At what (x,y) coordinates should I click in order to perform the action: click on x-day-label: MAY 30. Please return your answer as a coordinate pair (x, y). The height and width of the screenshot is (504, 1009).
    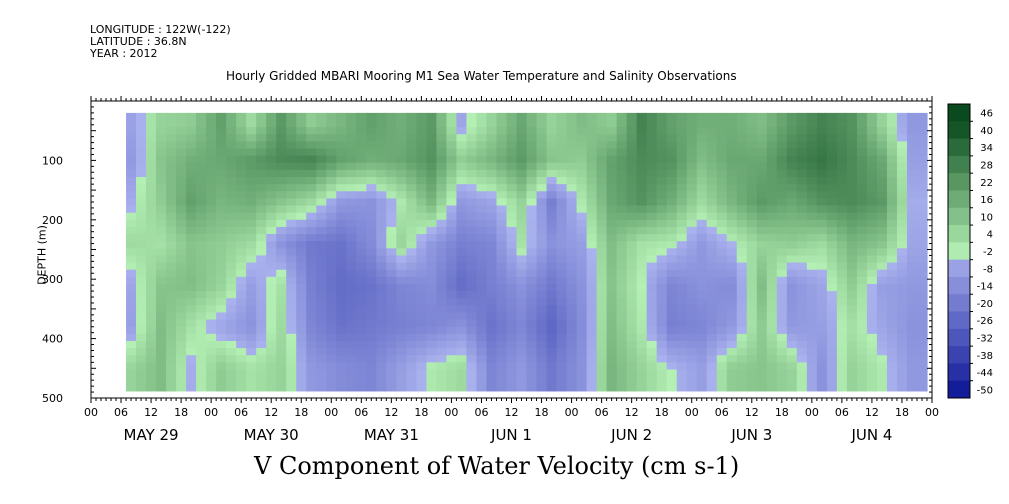
    Looking at the image, I should click on (271, 435).